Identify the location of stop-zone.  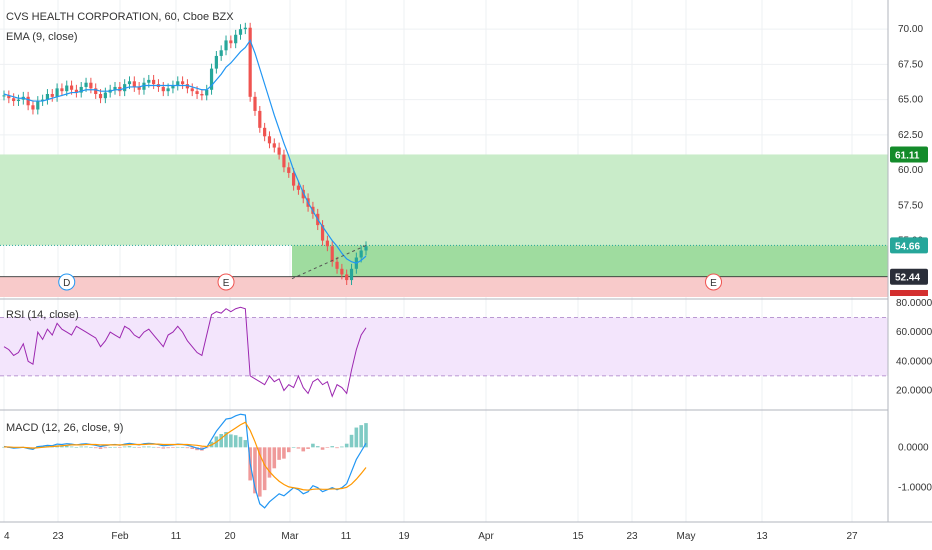
(444, 286).